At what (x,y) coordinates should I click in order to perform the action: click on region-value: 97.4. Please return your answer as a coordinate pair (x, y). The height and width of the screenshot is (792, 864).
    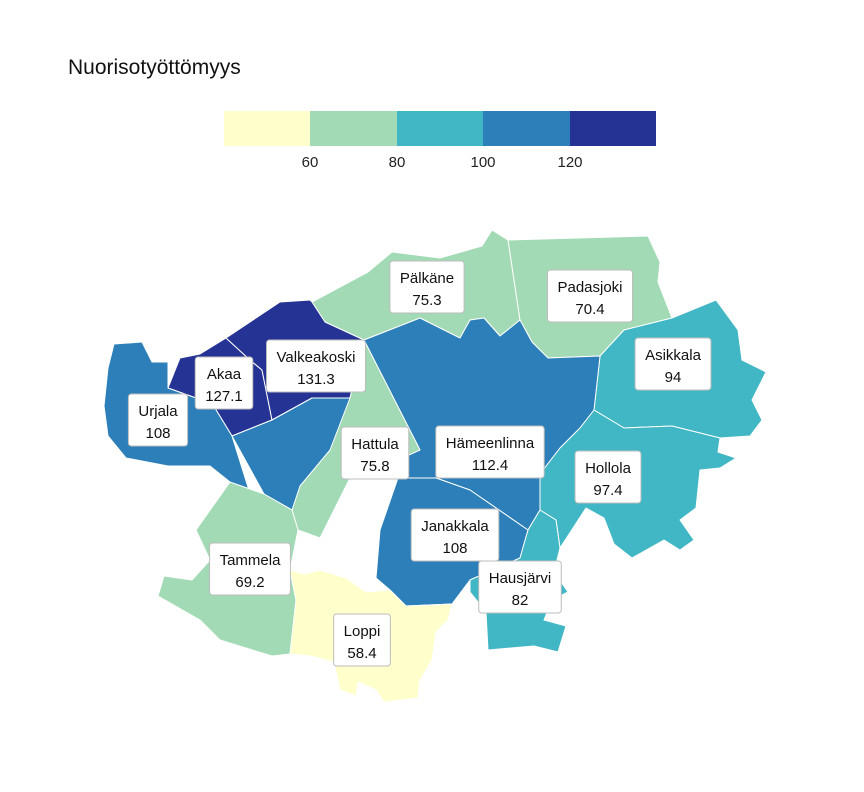
    Looking at the image, I should click on (607, 490).